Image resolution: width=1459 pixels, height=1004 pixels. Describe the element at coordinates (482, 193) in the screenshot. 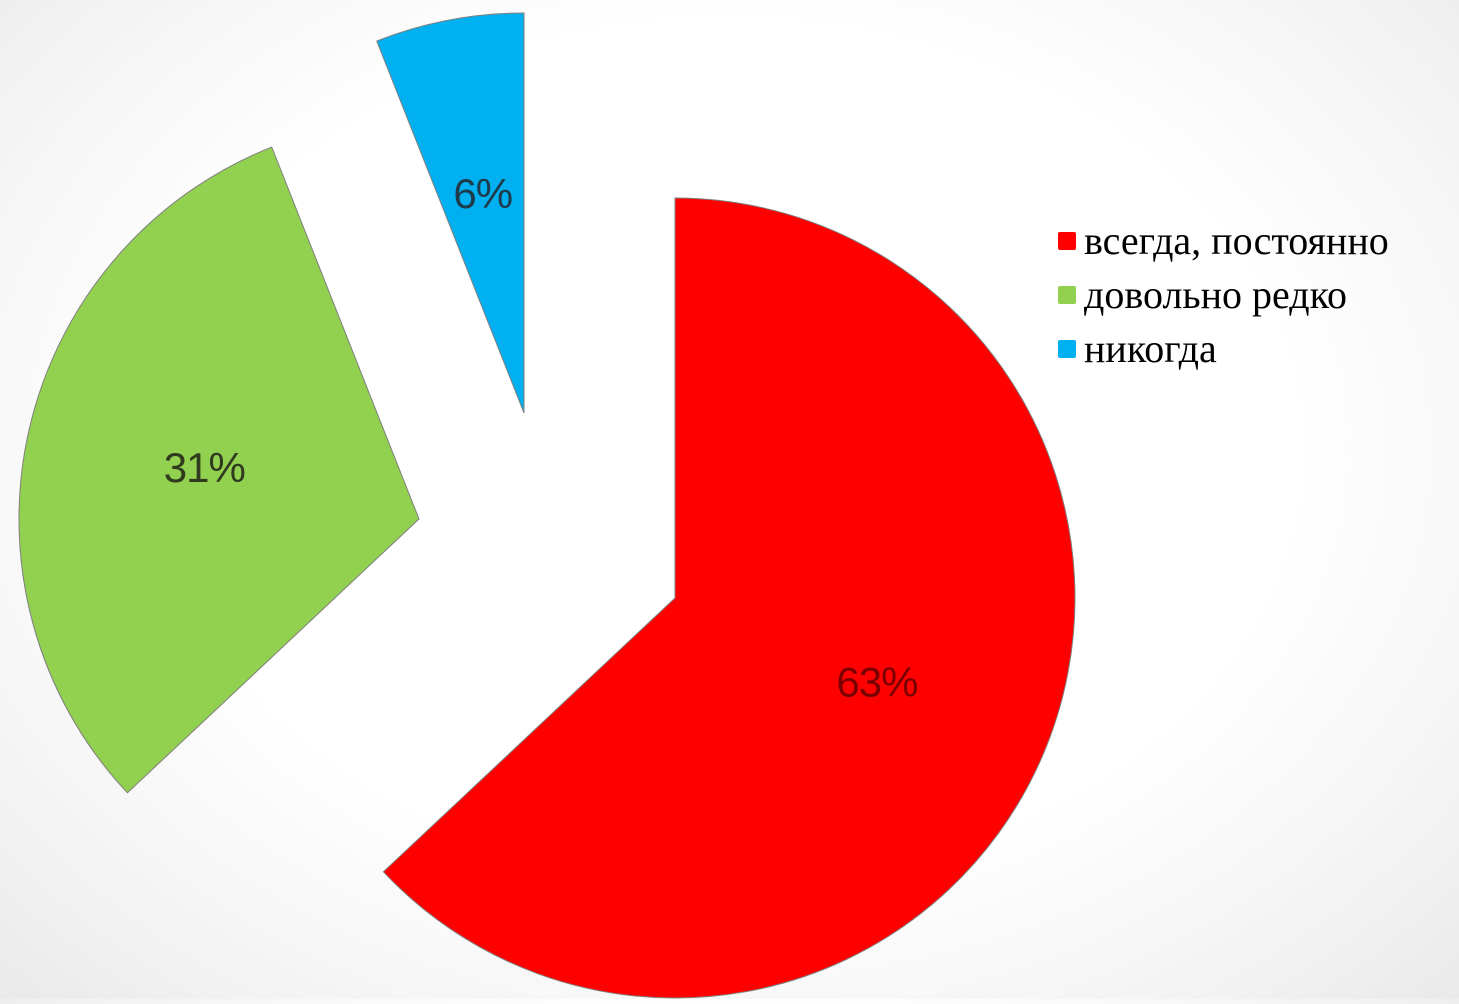

I see `data-label-never: 6%` at that location.